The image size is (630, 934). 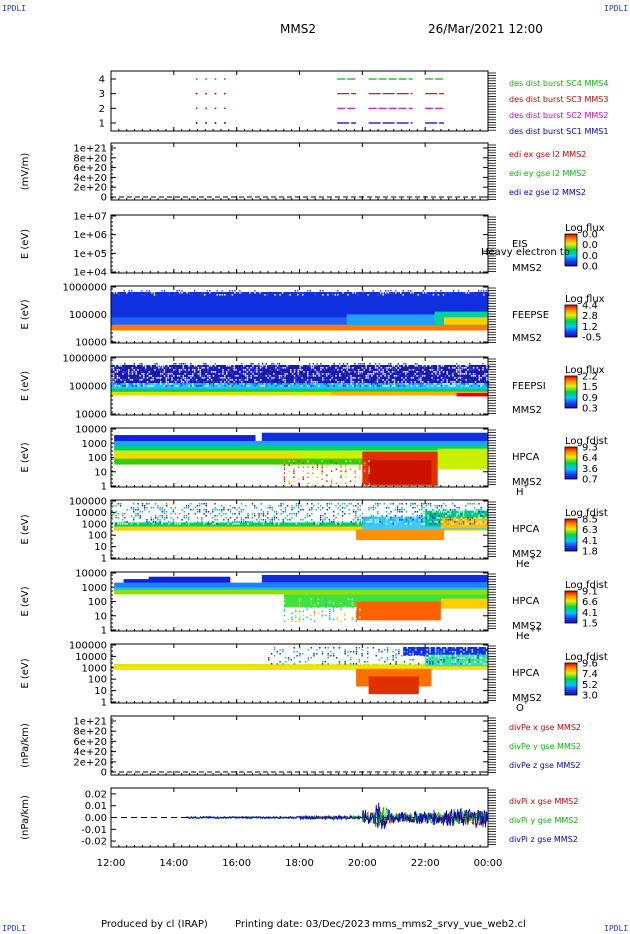 What do you see at coordinates (299, 457) in the screenshot?
I see `panel-frame-overlay` at bounding box center [299, 457].